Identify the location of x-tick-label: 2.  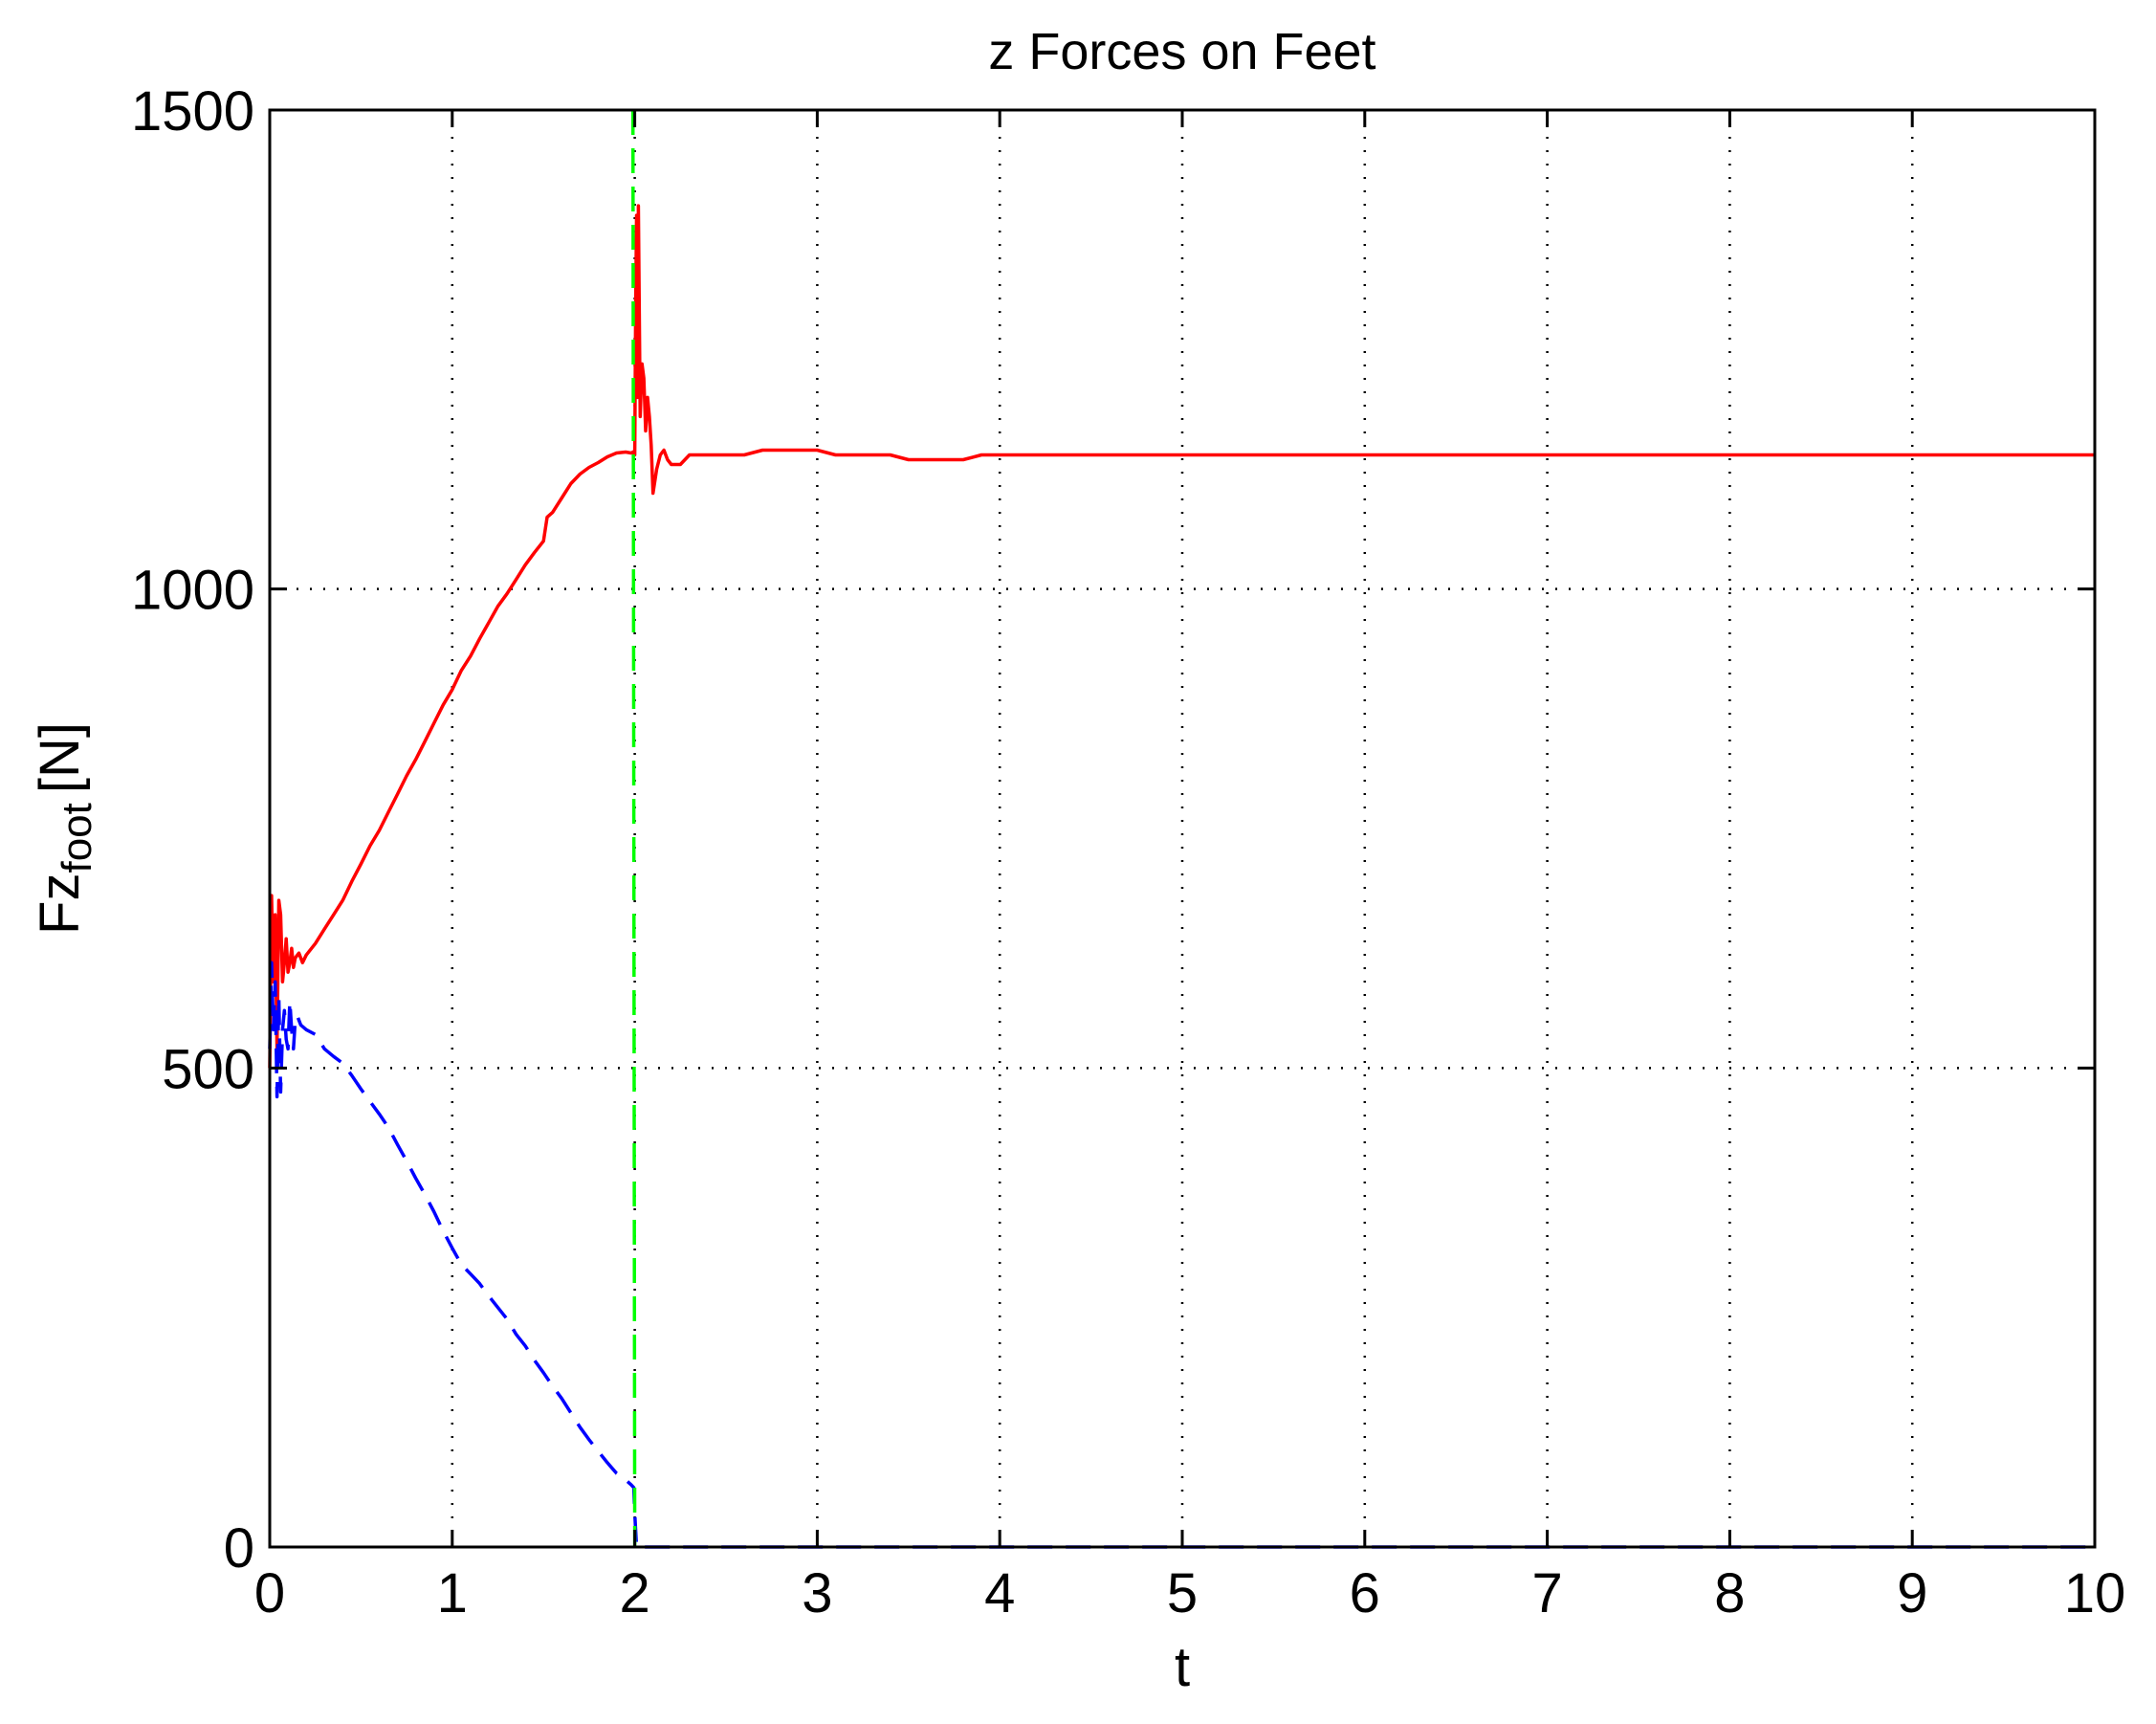
(634, 1593).